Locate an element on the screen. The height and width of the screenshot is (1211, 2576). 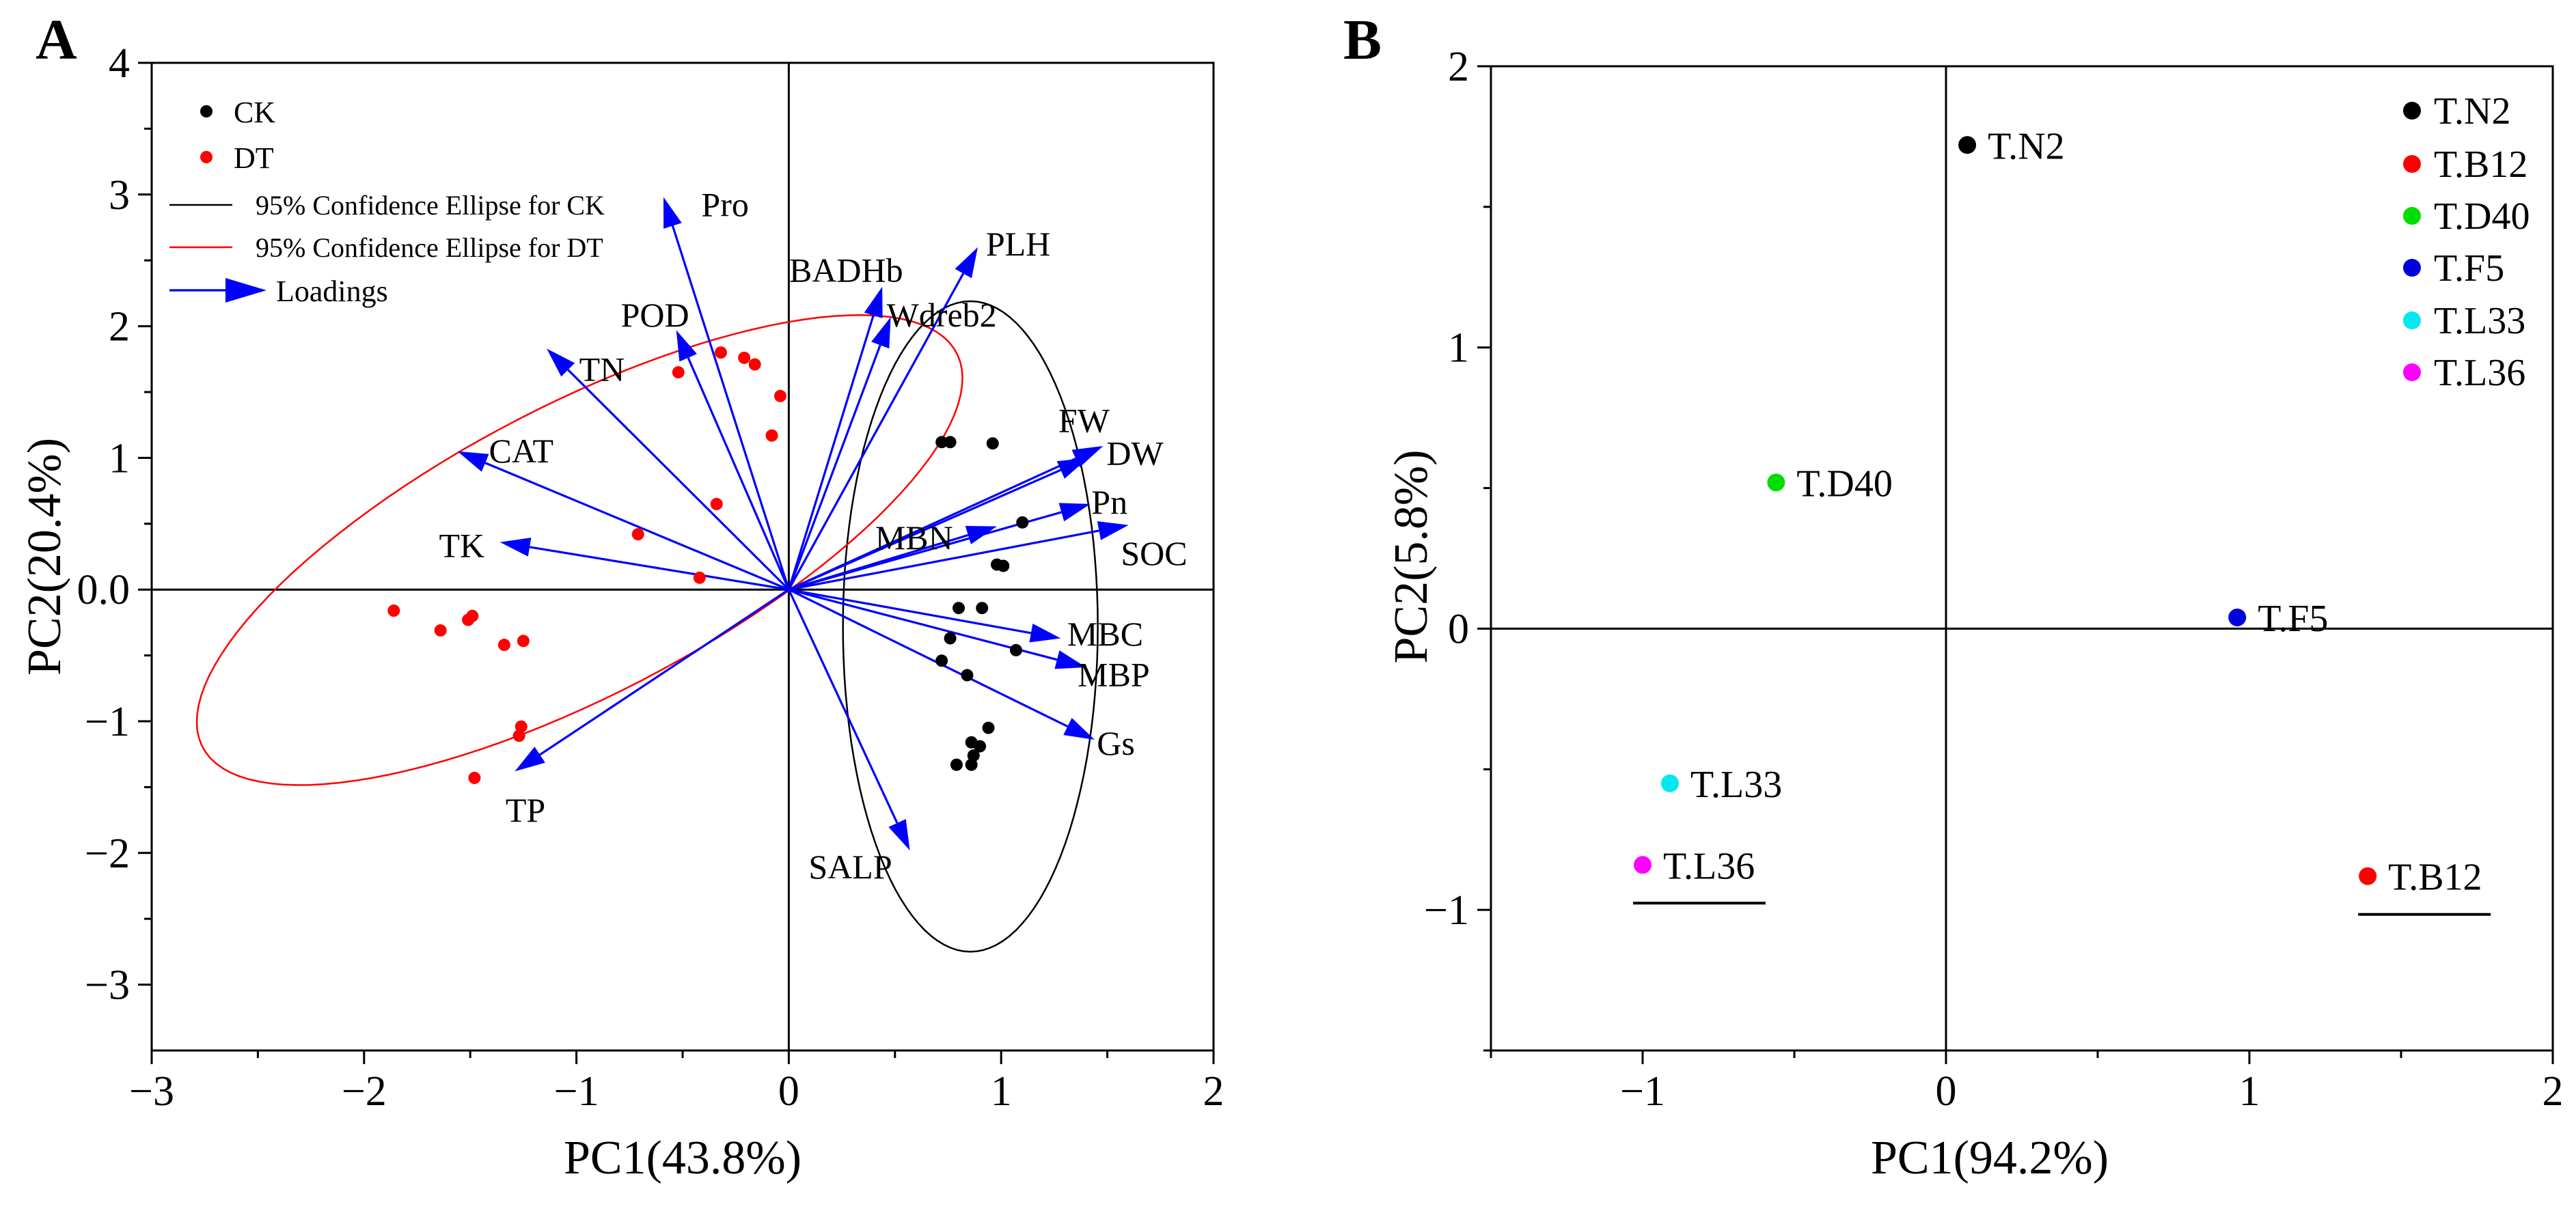
y-tick-label-a: 4 is located at coordinates (119, 64).